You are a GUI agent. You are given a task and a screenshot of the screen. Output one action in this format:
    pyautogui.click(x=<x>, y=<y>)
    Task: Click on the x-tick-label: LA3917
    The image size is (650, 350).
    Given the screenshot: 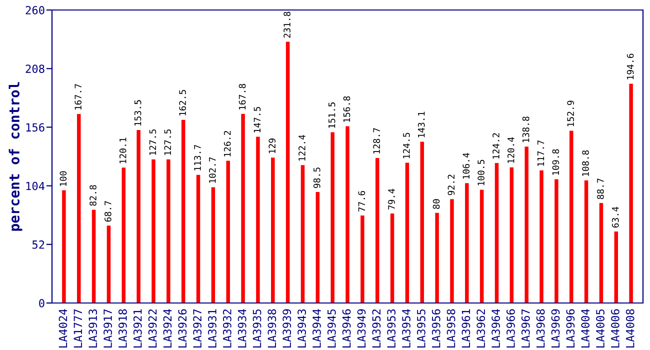 What is the action you would take?
    pyautogui.click(x=108, y=328)
    